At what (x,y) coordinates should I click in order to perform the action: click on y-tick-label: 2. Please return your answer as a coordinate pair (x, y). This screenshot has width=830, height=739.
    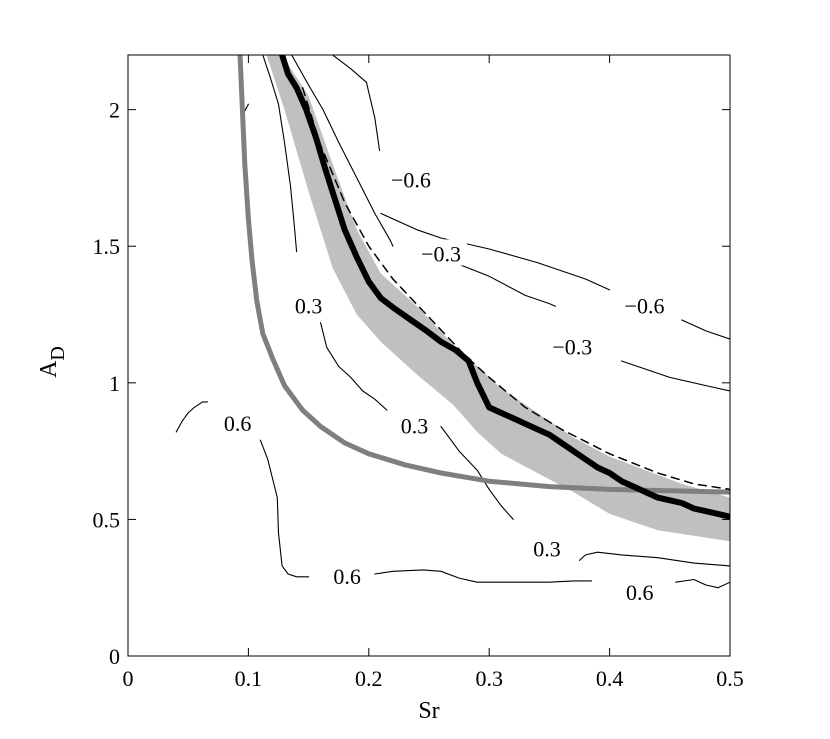
    Looking at the image, I should click on (114, 110).